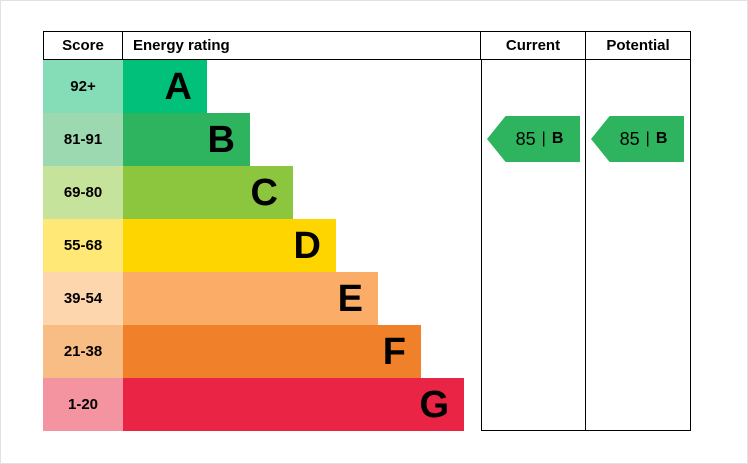 The height and width of the screenshot is (464, 748). What do you see at coordinates (533, 45) in the screenshot?
I see `current-column-header: Current` at bounding box center [533, 45].